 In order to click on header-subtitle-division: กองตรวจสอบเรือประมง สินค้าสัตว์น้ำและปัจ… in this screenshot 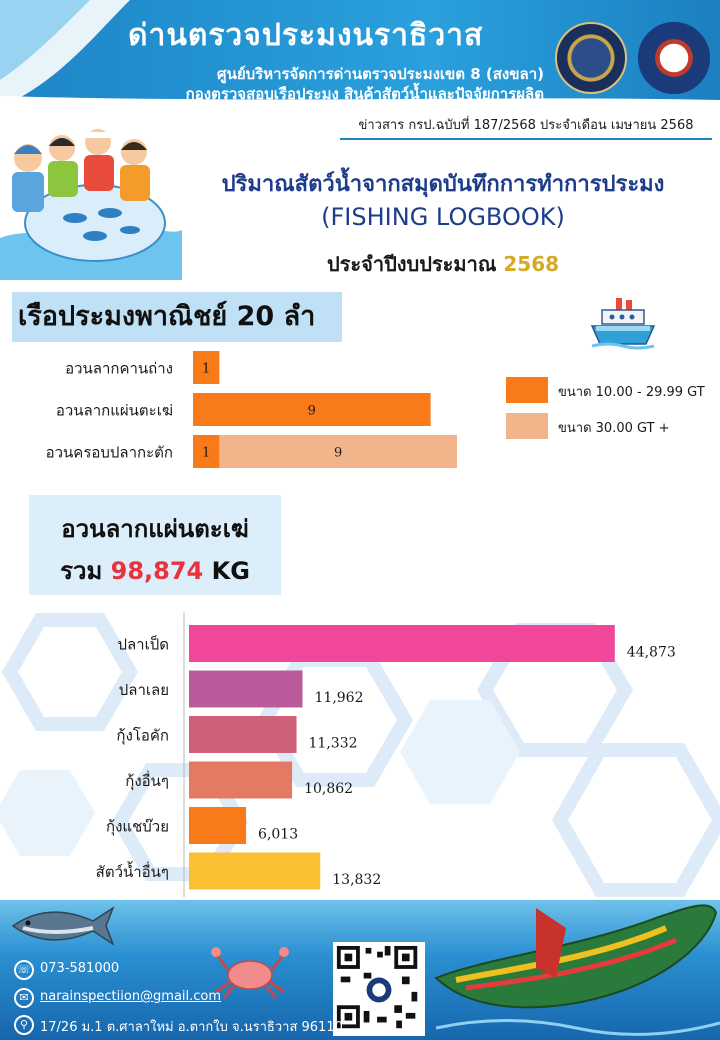, I will do `click(364, 94)`.